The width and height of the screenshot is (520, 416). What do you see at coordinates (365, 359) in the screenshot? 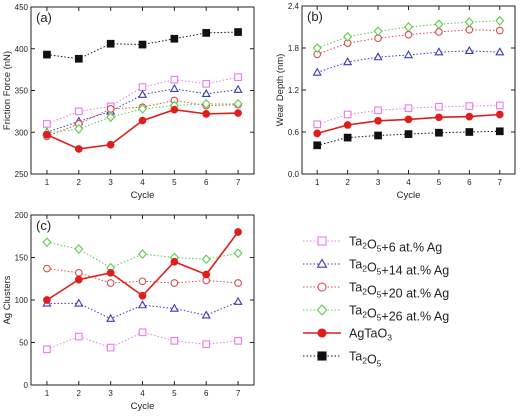
I see `legend-label: Ta2O5` at bounding box center [365, 359].